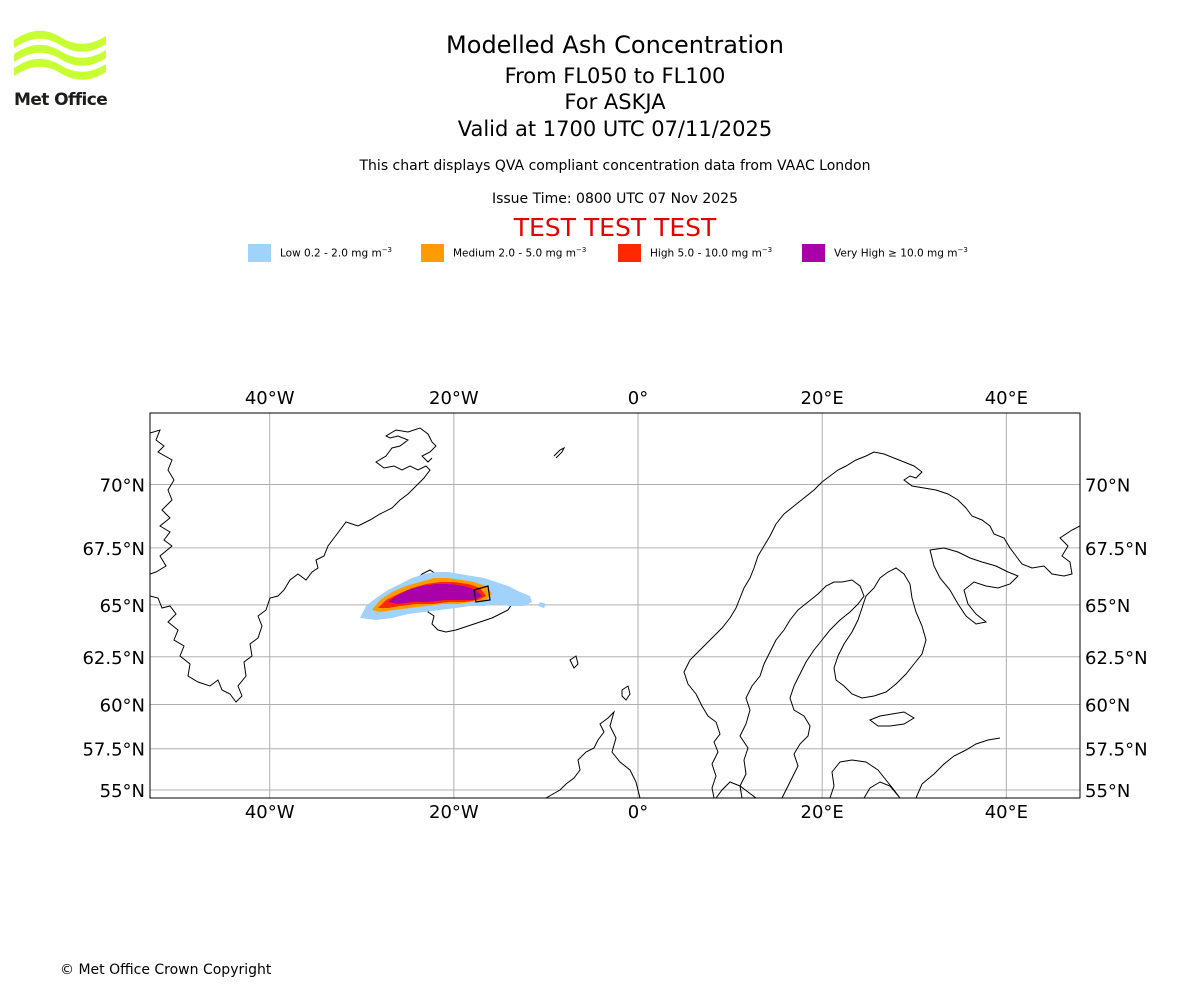 The width and height of the screenshot is (1200, 1000). I want to click on shetland-coast, so click(626, 693).